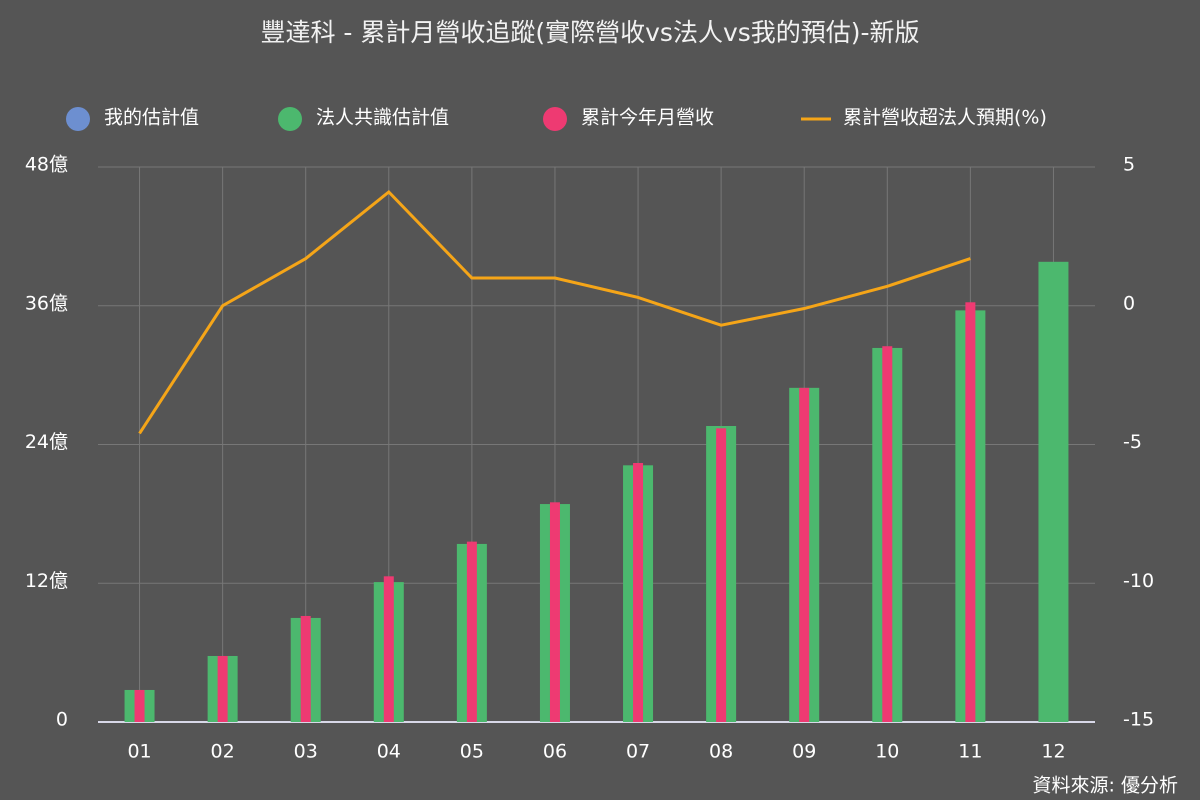 The image size is (1200, 800). Describe the element at coordinates (804, 752) in the screenshot. I see `x-tick-label: 09` at that location.